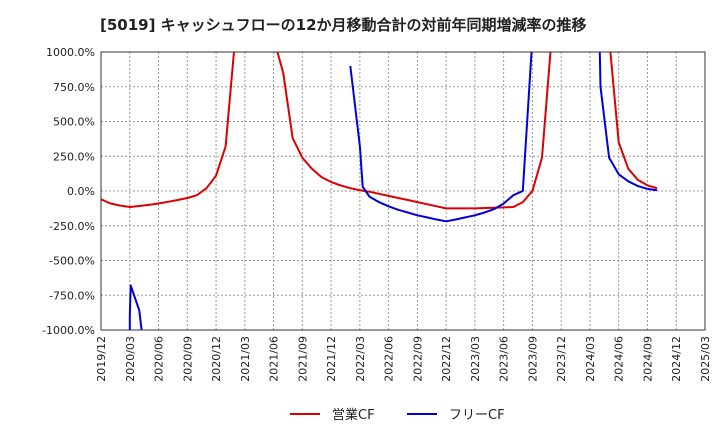 This screenshot has width=720, height=440. Describe the element at coordinates (245, 359) in the screenshot. I see `x-tick-label: 2021/03` at that location.